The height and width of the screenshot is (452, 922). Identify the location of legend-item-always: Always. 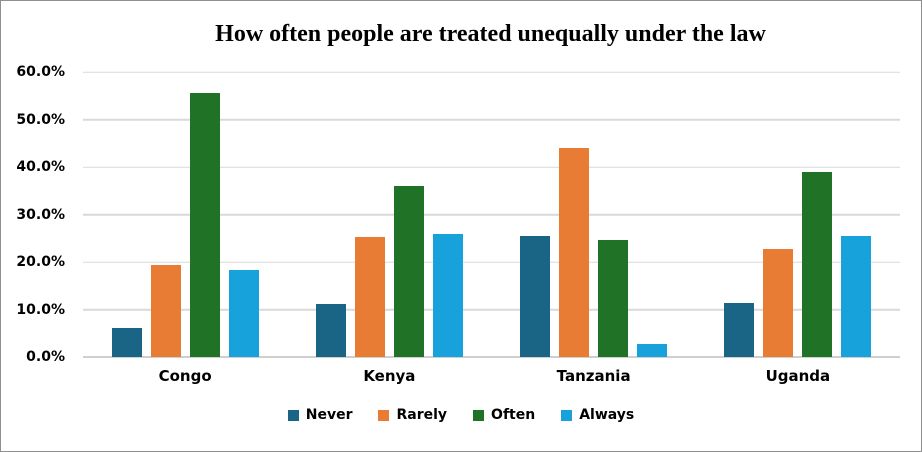
(597, 415).